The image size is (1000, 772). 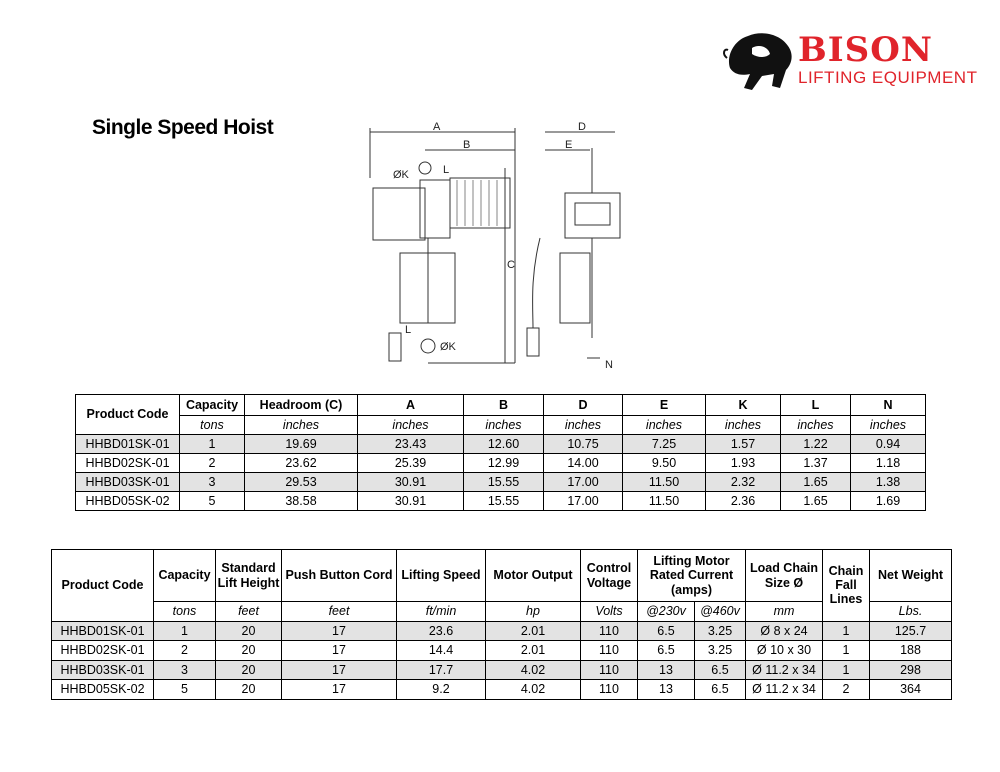 I want to click on dim-label-e: E, so click(x=568, y=145).